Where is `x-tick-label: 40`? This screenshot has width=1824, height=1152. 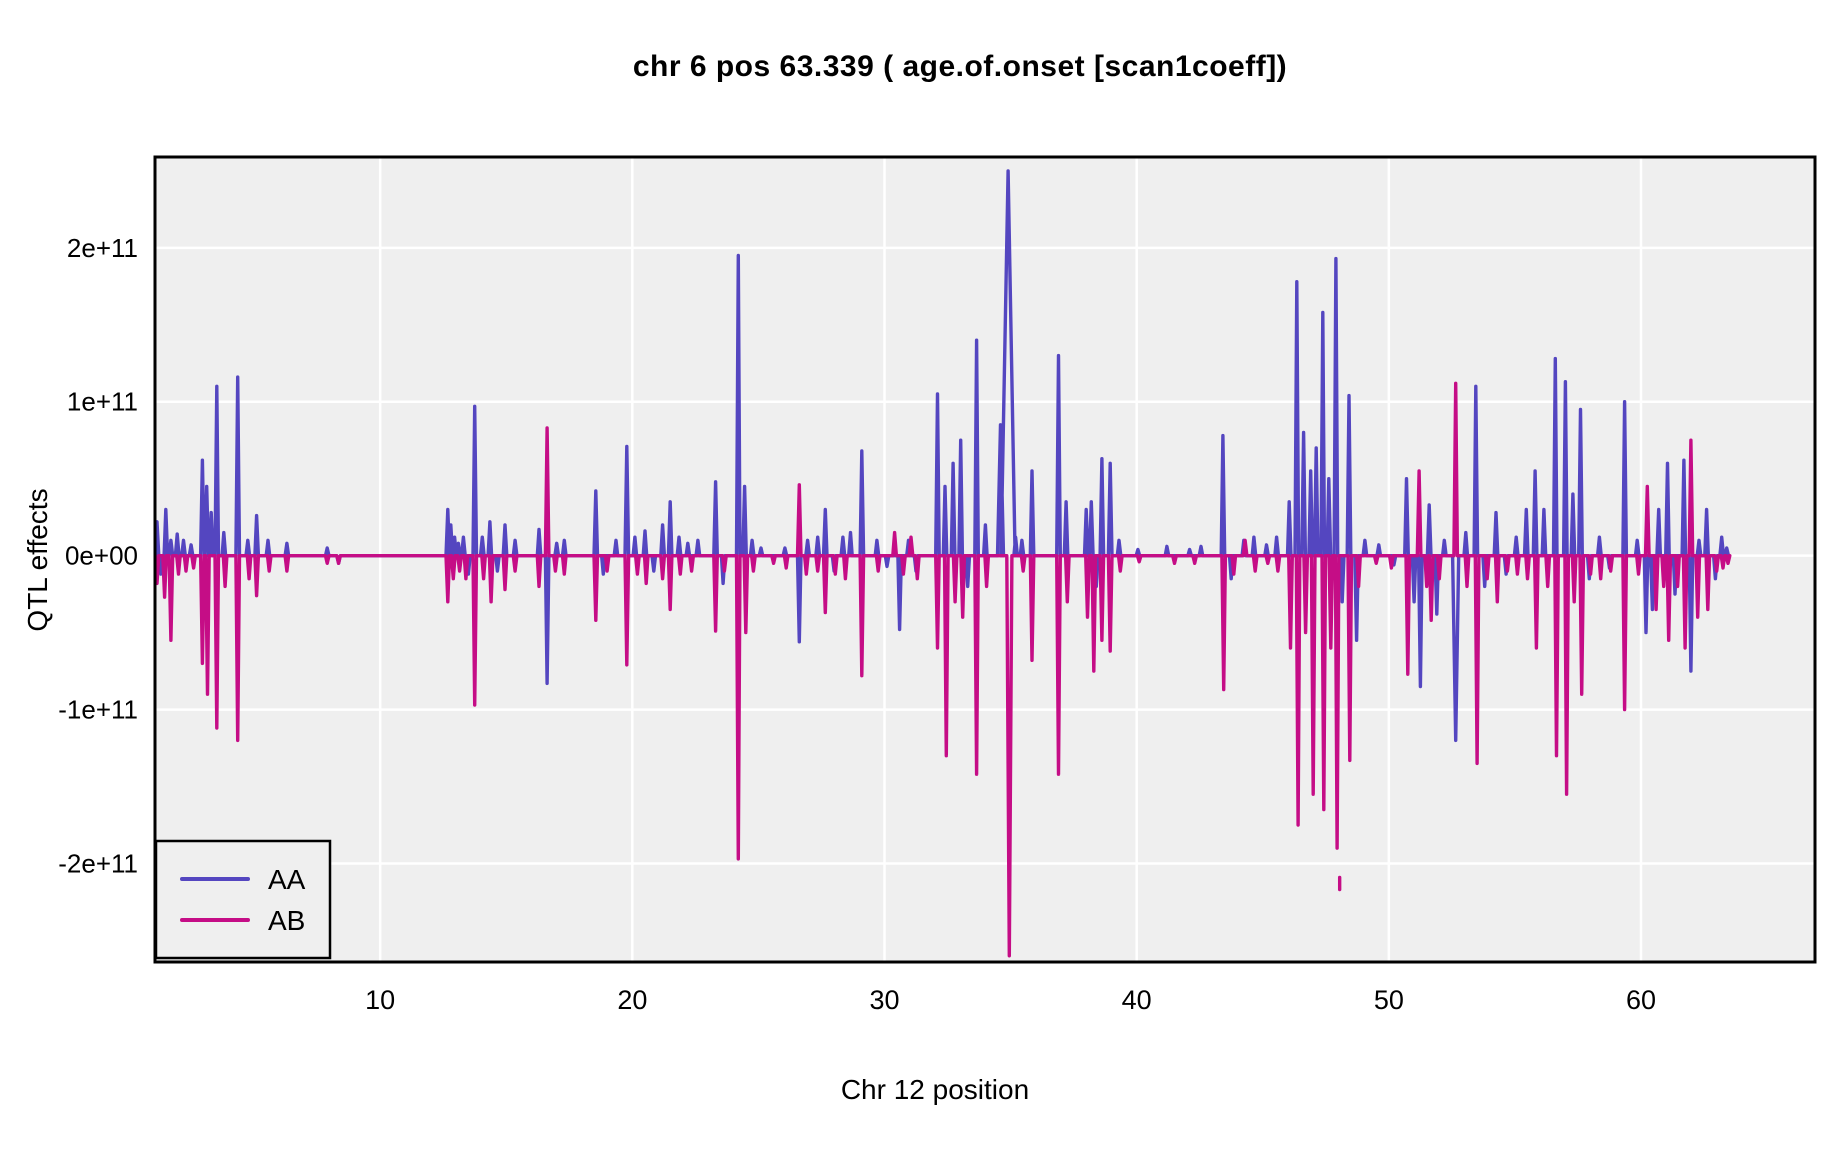 x-tick-label: 40 is located at coordinates (1137, 1000).